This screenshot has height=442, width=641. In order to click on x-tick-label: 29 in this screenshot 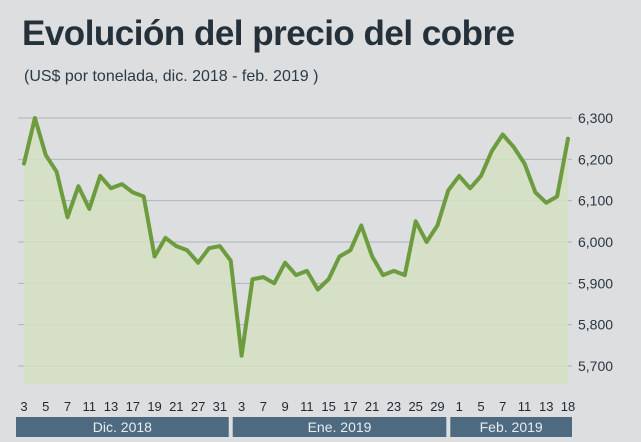, I will do `click(437, 406)`.